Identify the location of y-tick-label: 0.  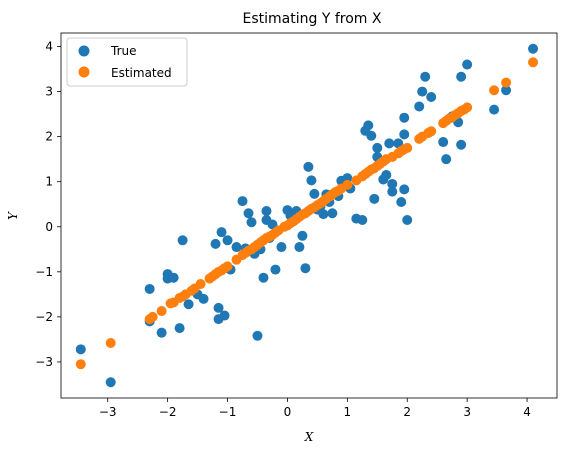
(49, 227).